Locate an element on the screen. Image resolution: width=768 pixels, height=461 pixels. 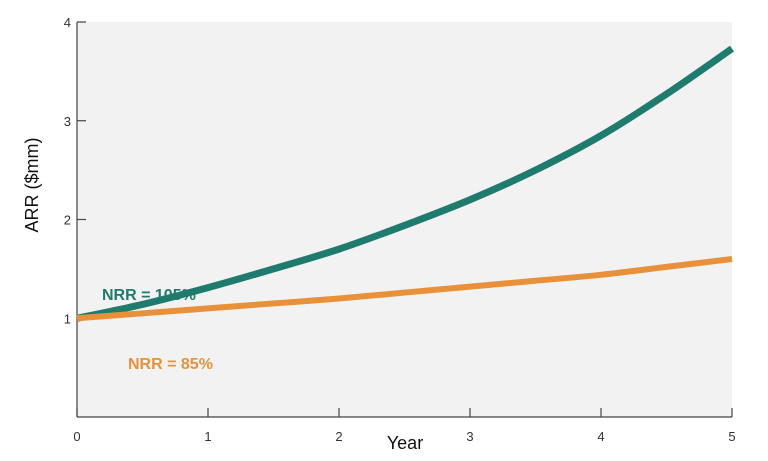
x-axis-title: Year is located at coordinates (405, 443).